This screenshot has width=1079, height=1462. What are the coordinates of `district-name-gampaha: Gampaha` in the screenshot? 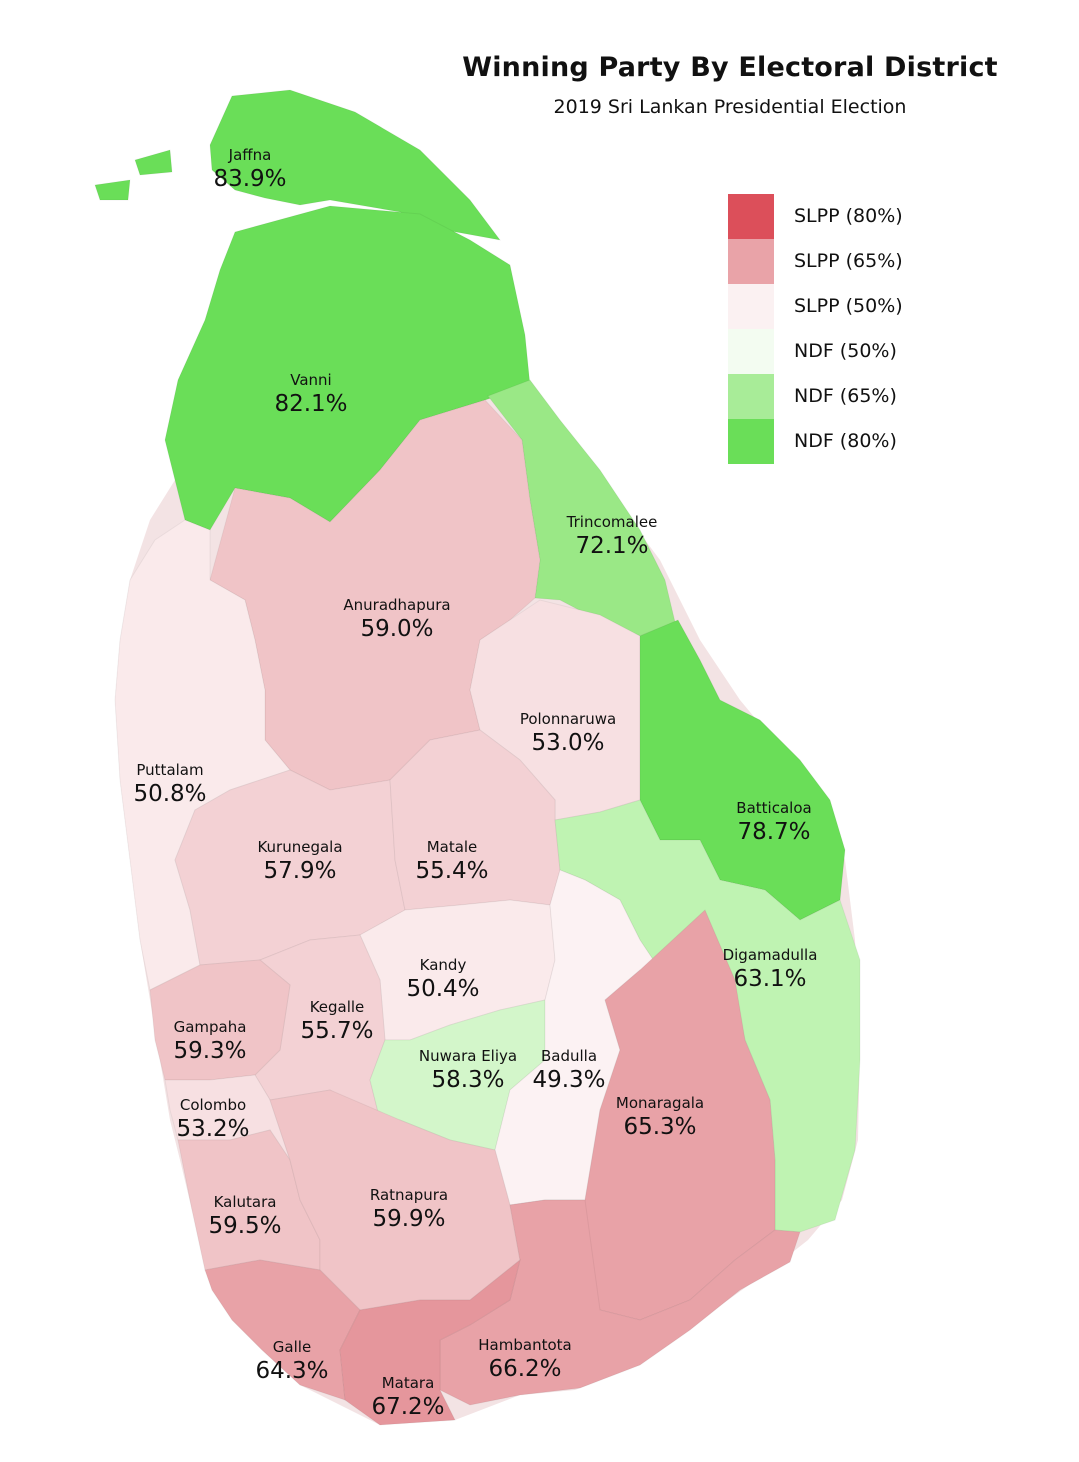 It's located at (210, 1027).